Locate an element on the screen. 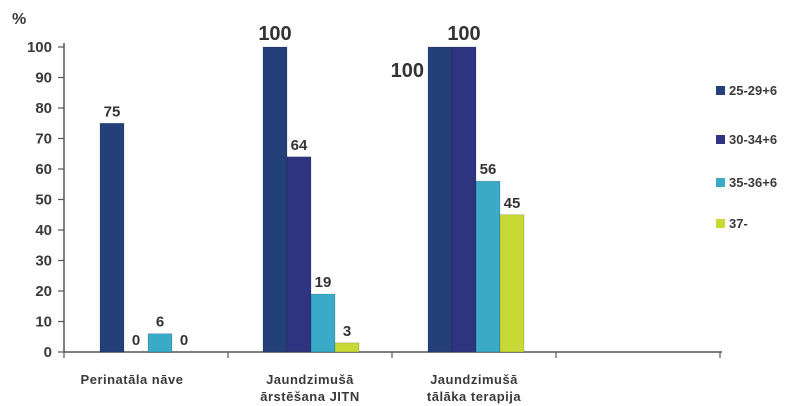  legend-label: 37- is located at coordinates (738, 223).